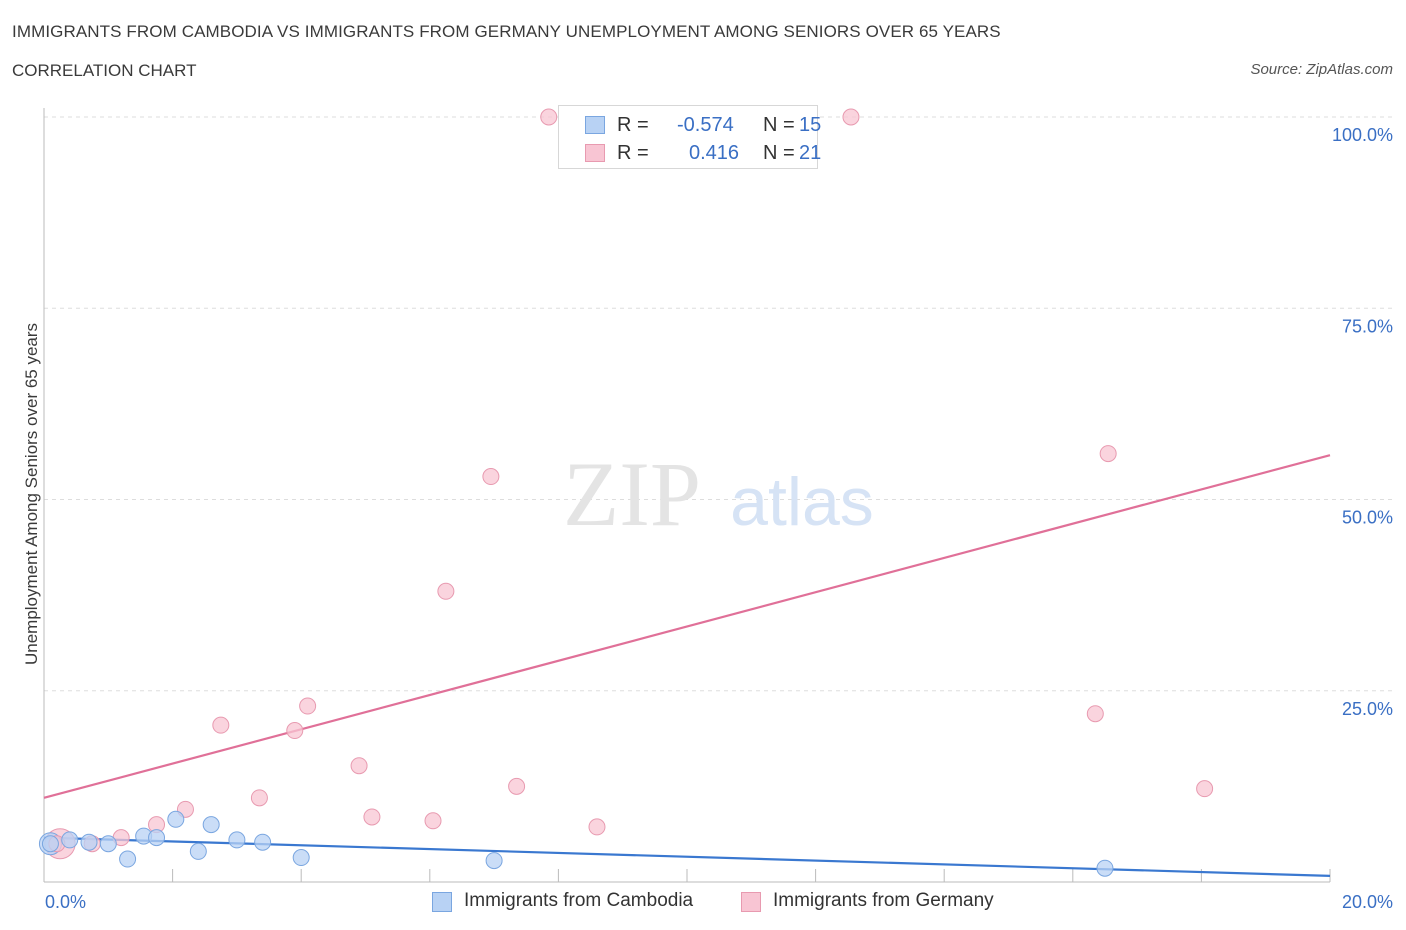 The width and height of the screenshot is (1406, 930). I want to click on y-tick-label: 50.0%, so click(1367, 518).